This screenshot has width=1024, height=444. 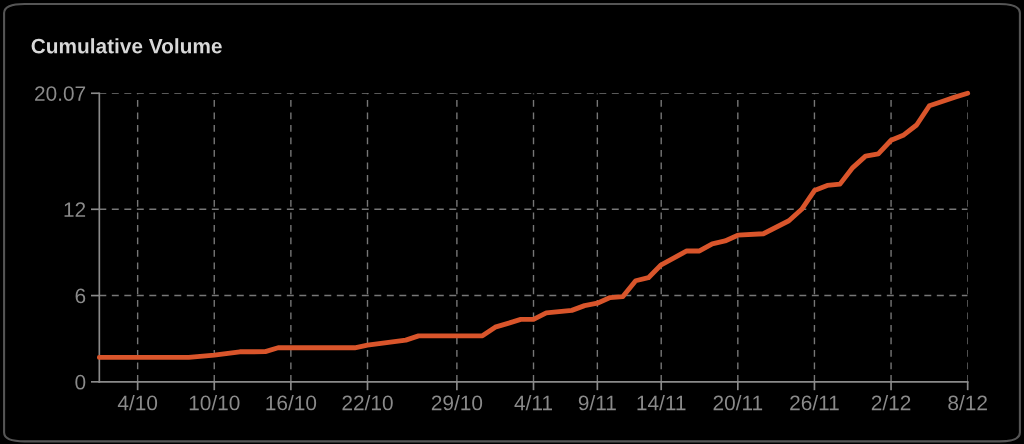 I want to click on x-tick-label: 10/10, so click(x=214, y=403).